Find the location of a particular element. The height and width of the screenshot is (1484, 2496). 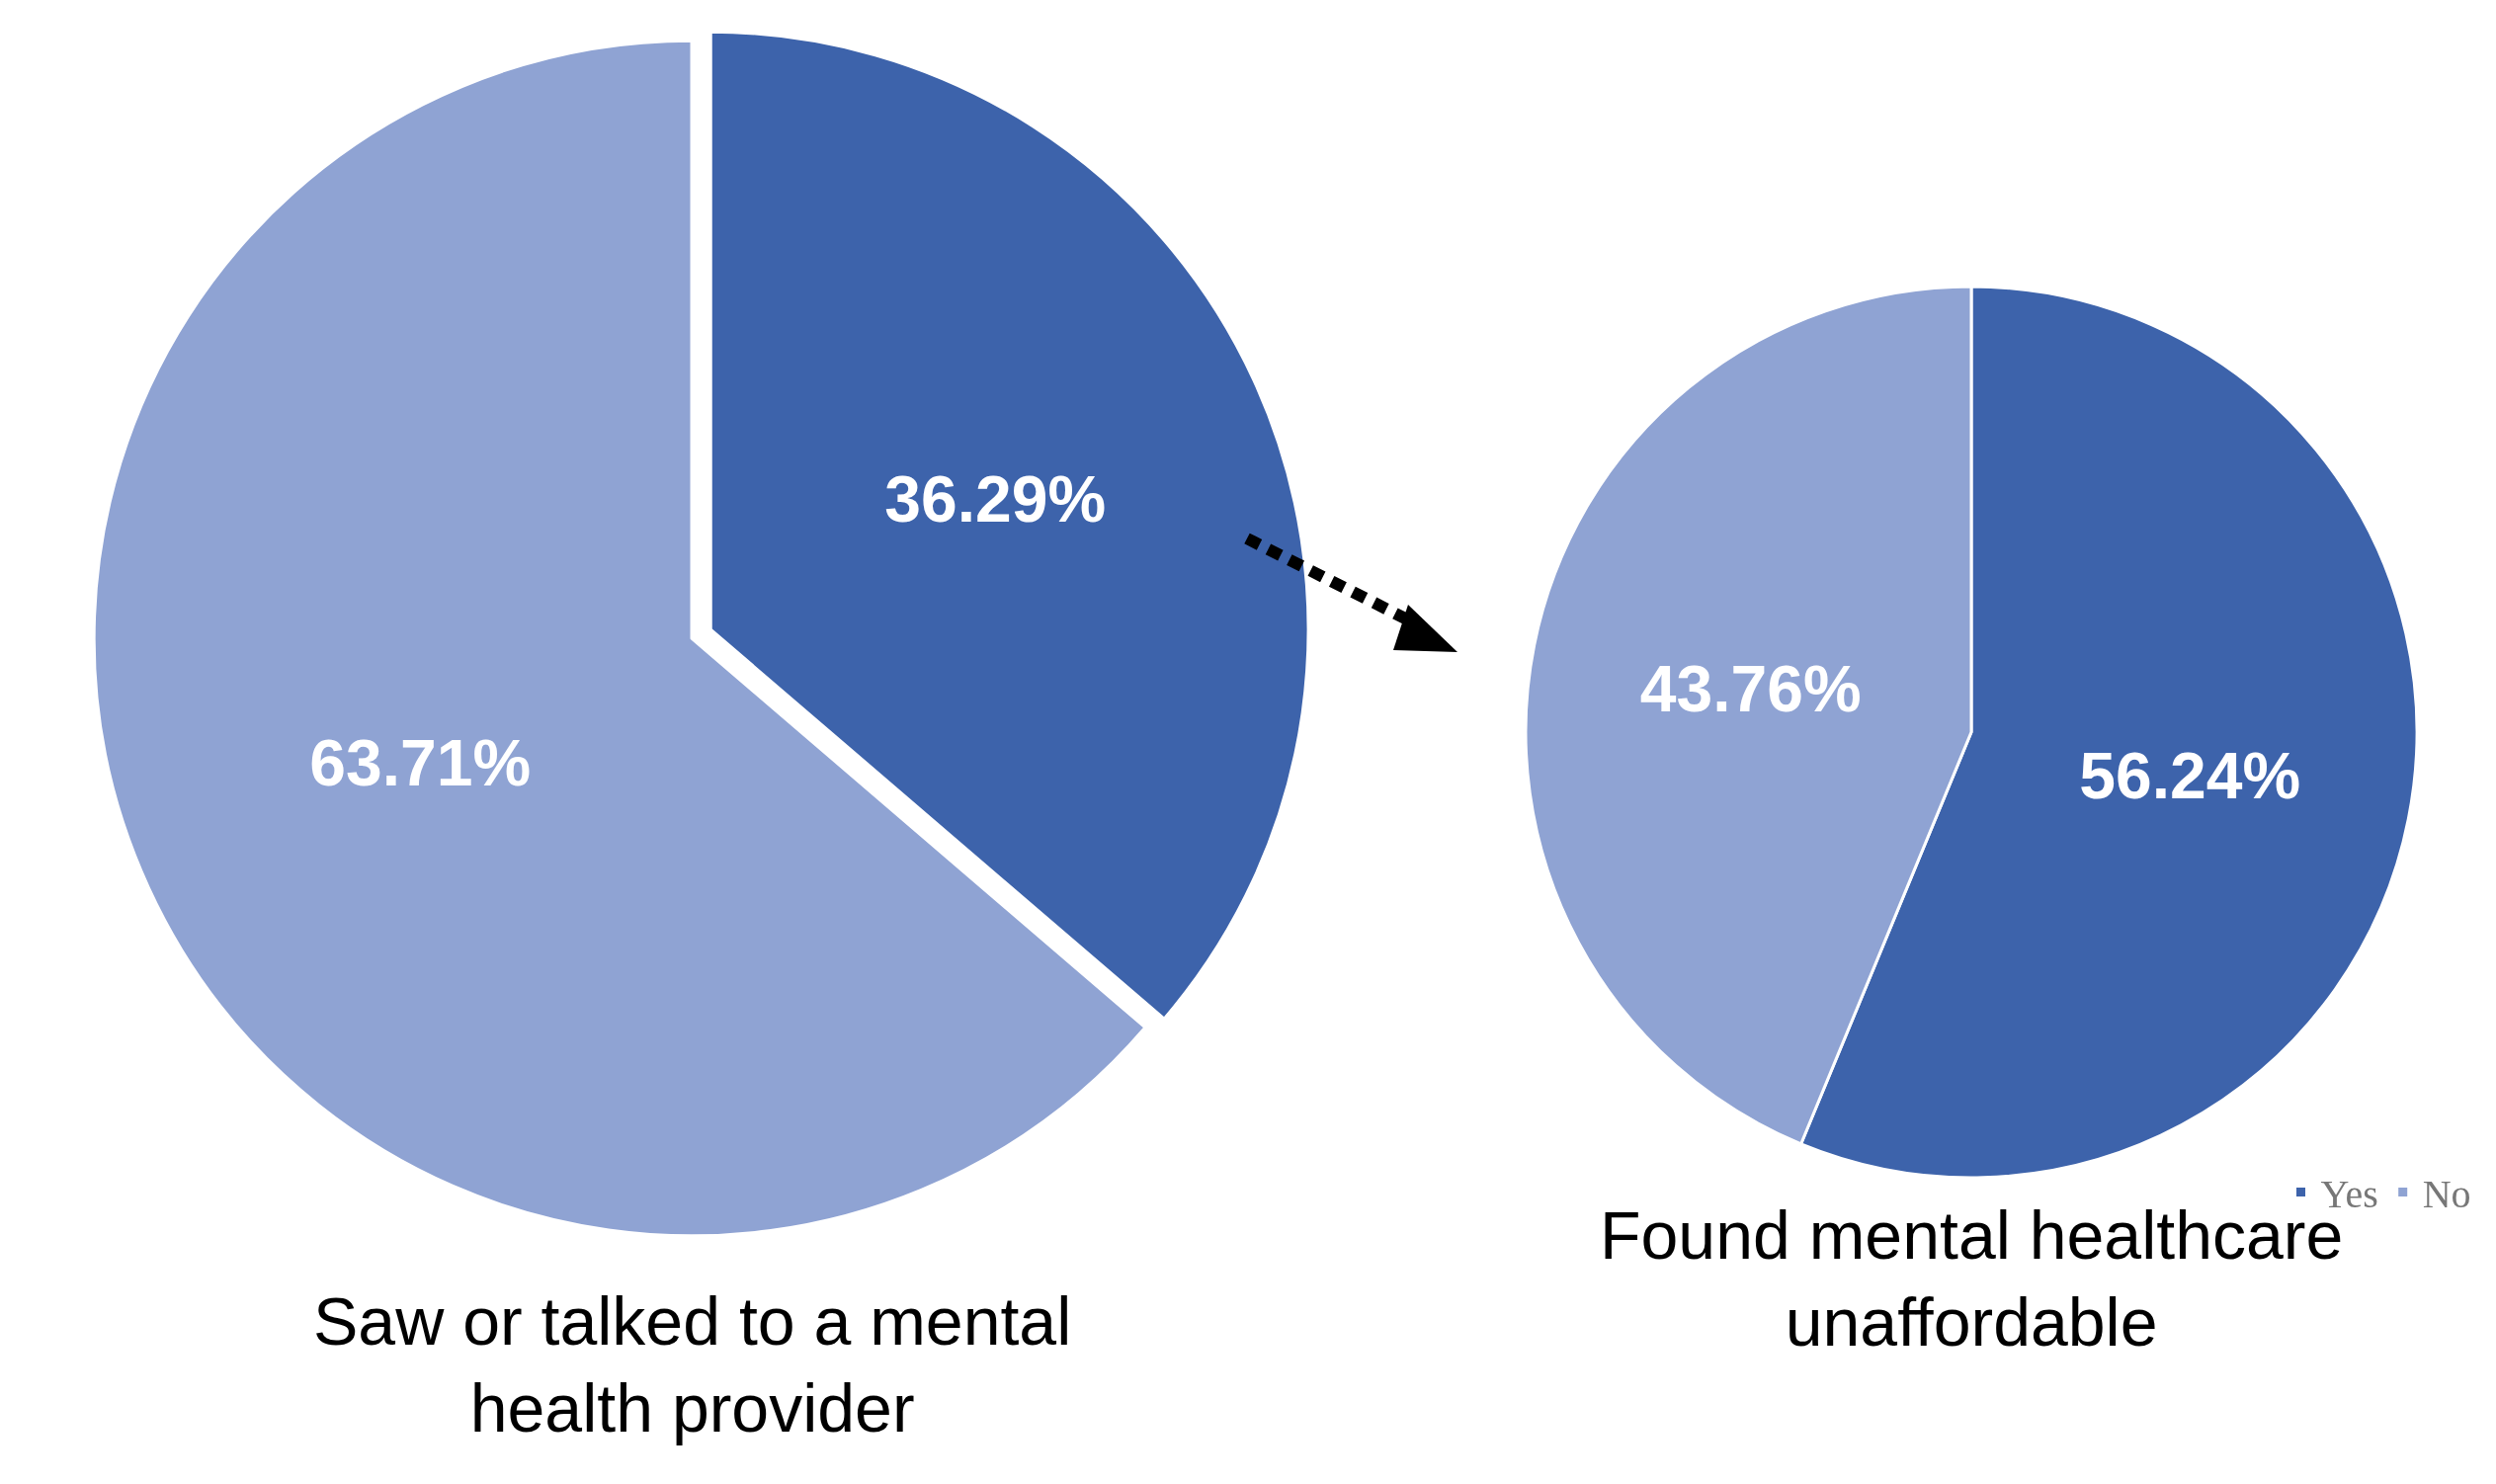

data-label: 43.76% is located at coordinates (1750, 688).